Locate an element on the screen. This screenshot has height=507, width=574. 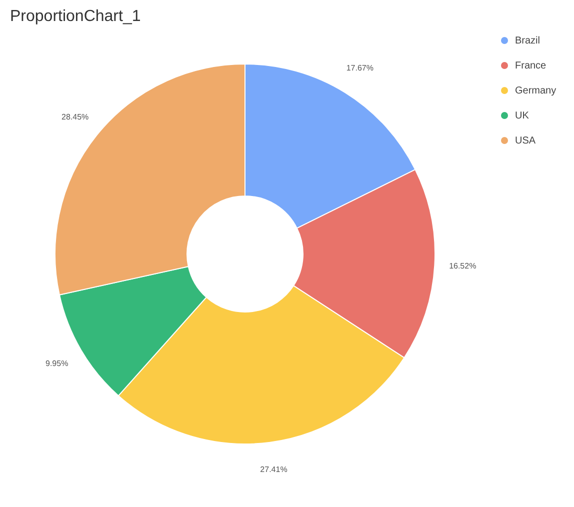
data-label: 17.67% is located at coordinates (360, 68).